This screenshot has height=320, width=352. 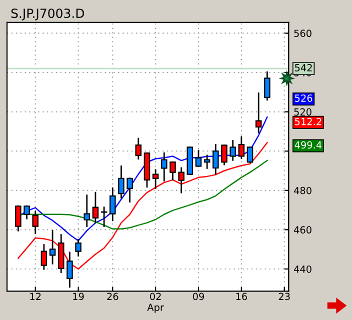 What do you see at coordinates (303, 34) in the screenshot?
I see `y-tick-label: 560` at bounding box center [303, 34].